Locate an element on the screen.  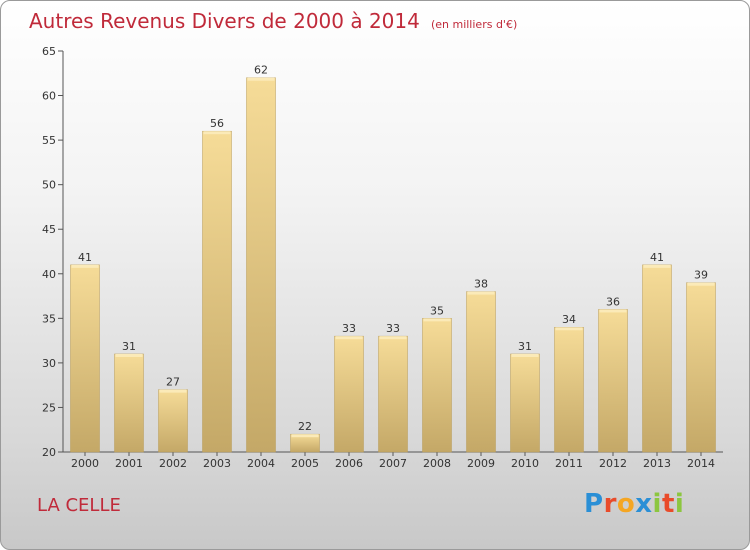
x-tick-label: 2011 is located at coordinates (569, 463).